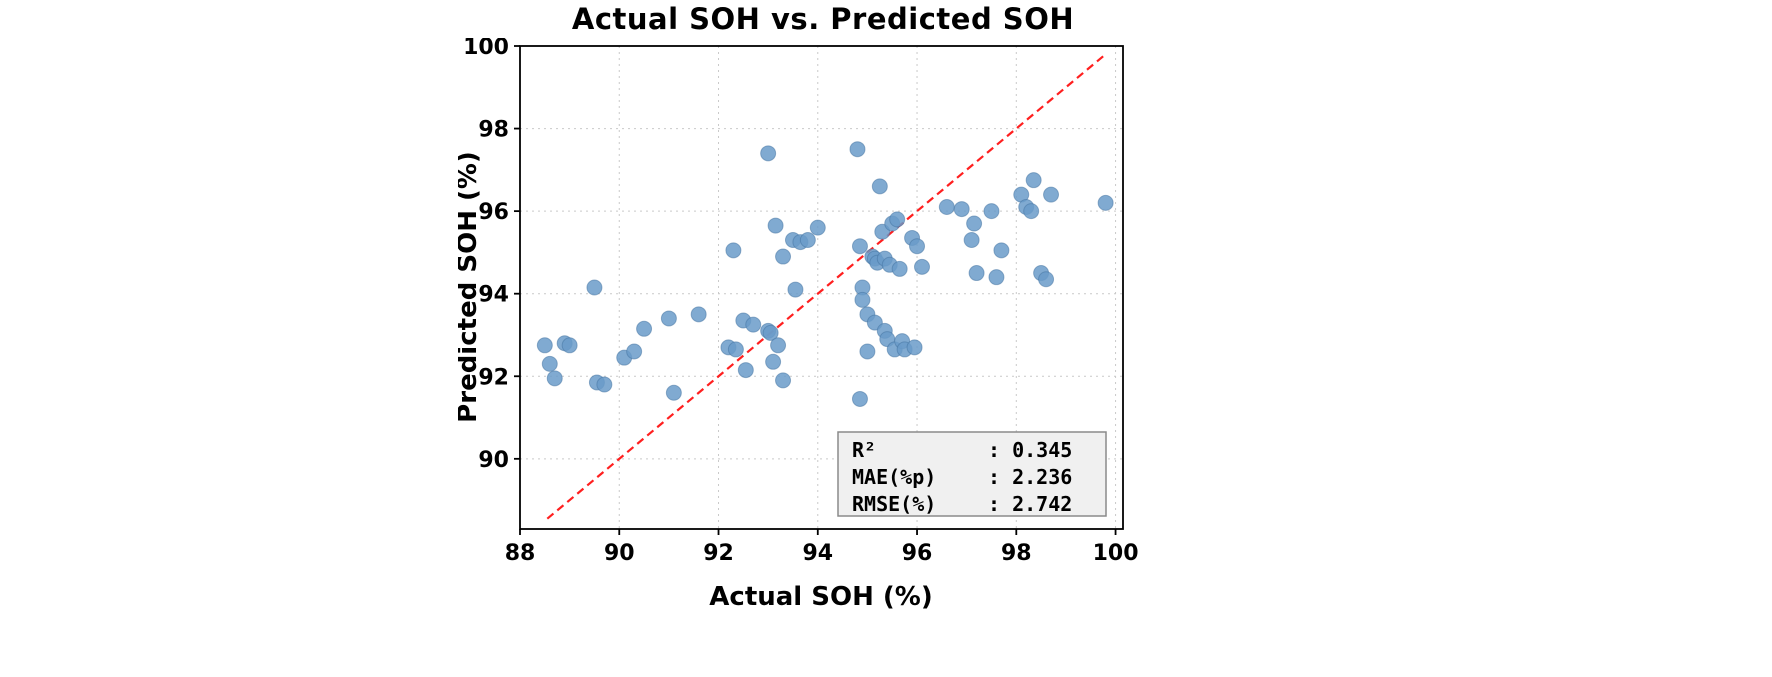 The width and height of the screenshot is (1772, 677). What do you see at coordinates (493, 460) in the screenshot?
I see `y-tick-label: 90` at bounding box center [493, 460].